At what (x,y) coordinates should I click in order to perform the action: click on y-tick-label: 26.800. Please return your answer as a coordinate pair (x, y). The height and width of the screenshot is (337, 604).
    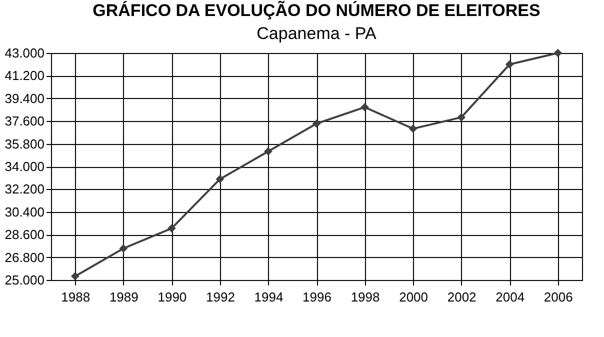
    Looking at the image, I should click on (24, 257).